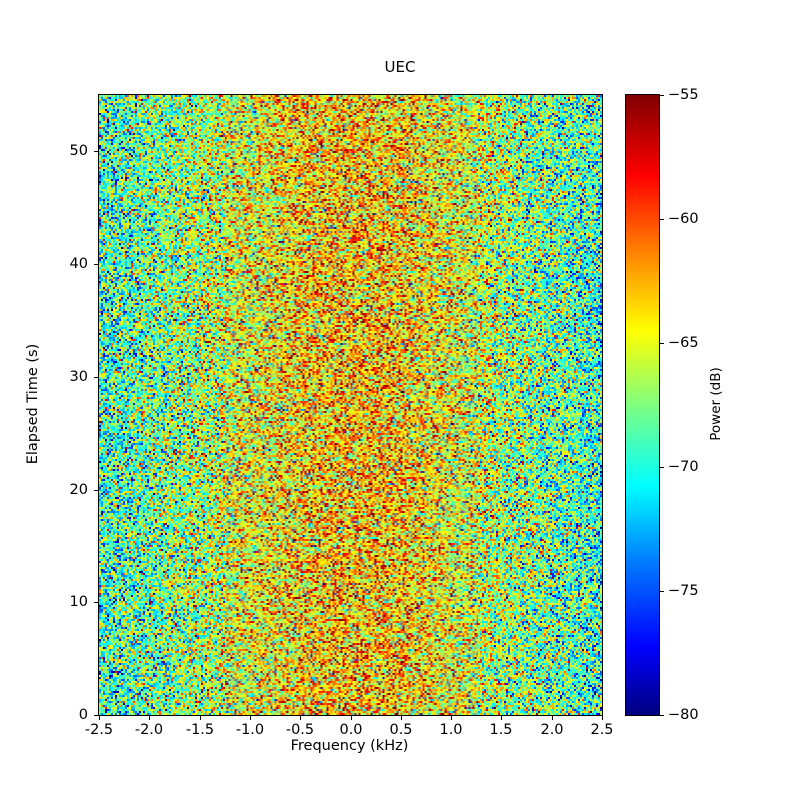 This screenshot has height=800, width=800. What do you see at coordinates (552, 730) in the screenshot?
I see `x-tick-label: 2.0` at bounding box center [552, 730].